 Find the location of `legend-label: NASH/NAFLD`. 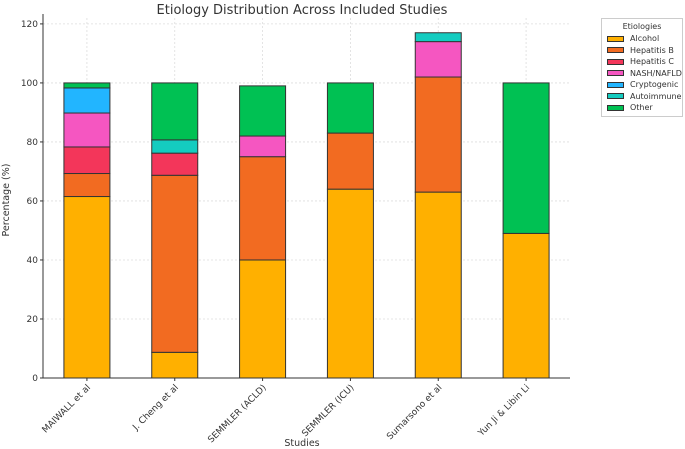

legend-label: NASH/NAFLD is located at coordinates (656, 73).